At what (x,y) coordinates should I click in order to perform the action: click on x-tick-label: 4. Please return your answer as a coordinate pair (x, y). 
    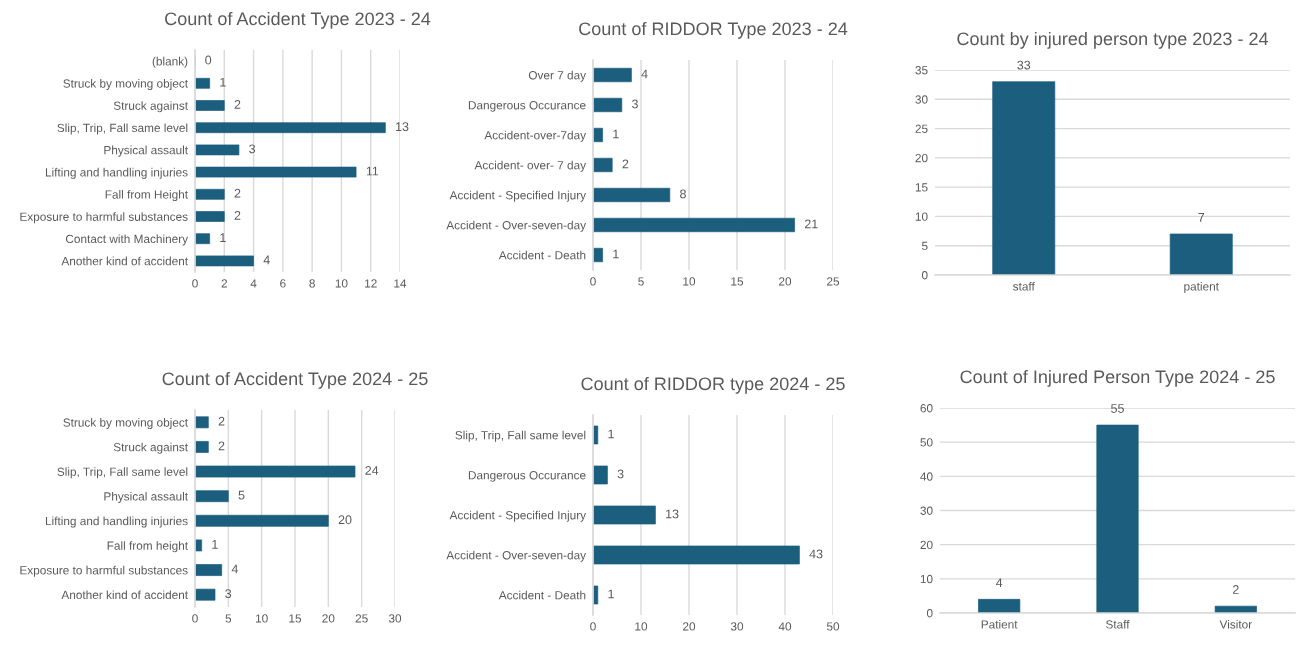
    Looking at the image, I should click on (253, 283).